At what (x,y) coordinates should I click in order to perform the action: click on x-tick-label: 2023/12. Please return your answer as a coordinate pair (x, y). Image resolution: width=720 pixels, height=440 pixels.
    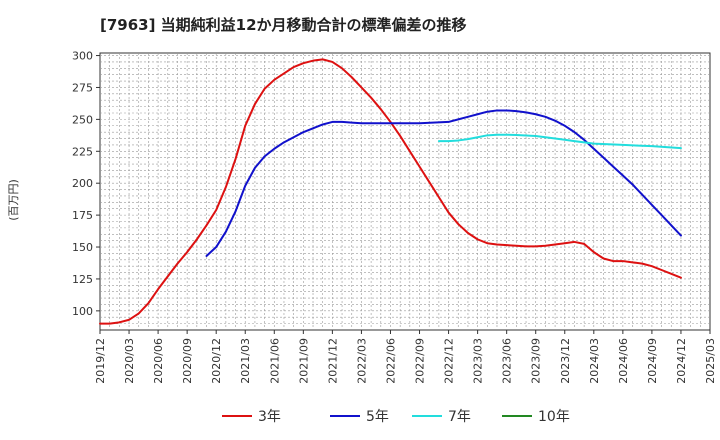
    Looking at the image, I should click on (565, 361).